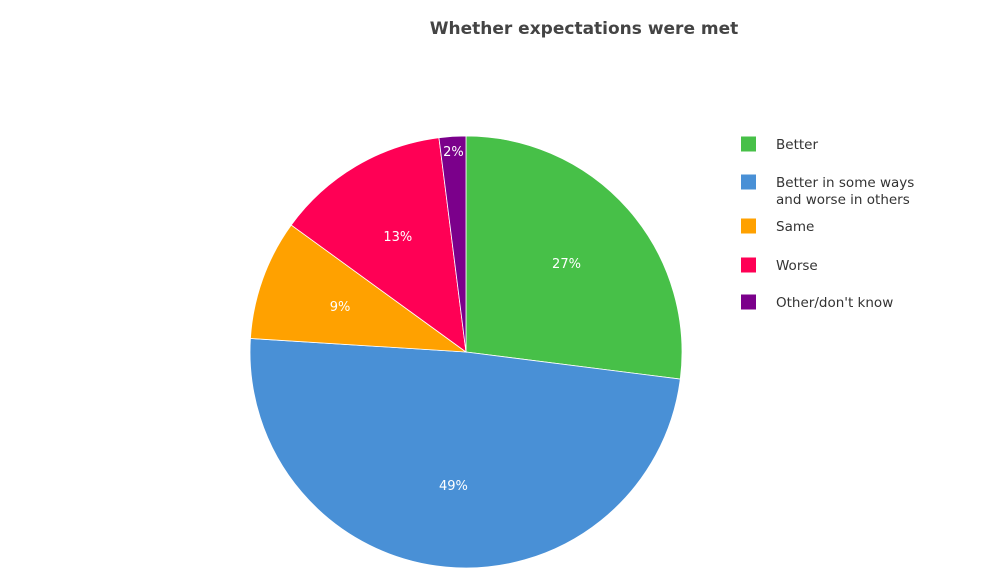 Image resolution: width=983 pixels, height=581 pixels. What do you see at coordinates (584, 29) in the screenshot?
I see `chart-title: Whether expectations were met` at bounding box center [584, 29].